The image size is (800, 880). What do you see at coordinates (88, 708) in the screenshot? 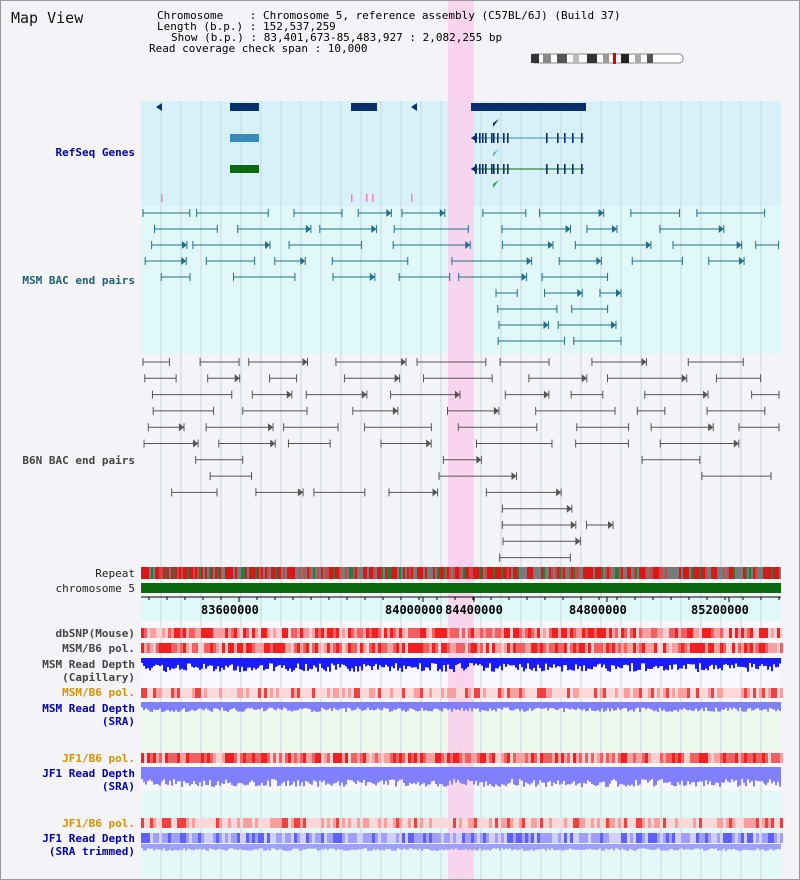
I see `track-label-msm-depth-sra: MSM Read Depth` at bounding box center [88, 708].